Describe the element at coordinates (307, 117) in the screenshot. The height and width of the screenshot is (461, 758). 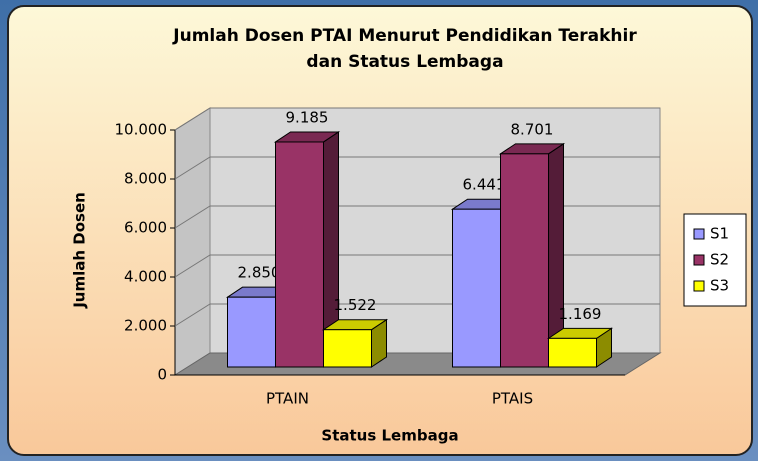
I see `data-label: 9.185` at that location.